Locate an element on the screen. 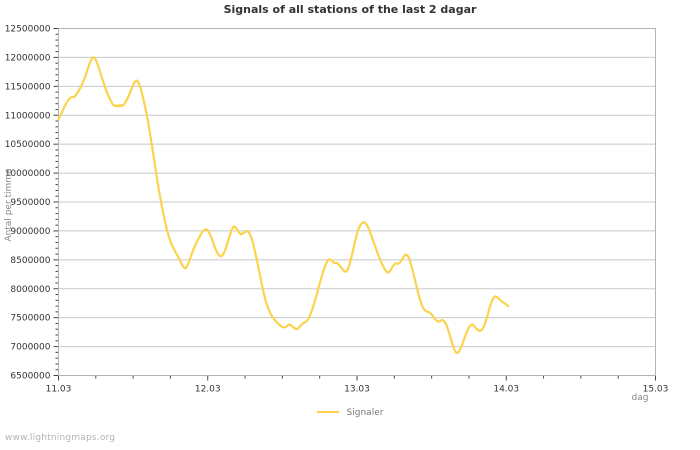 The image size is (700, 450). x-tick-label: 14.03 is located at coordinates (506, 390).